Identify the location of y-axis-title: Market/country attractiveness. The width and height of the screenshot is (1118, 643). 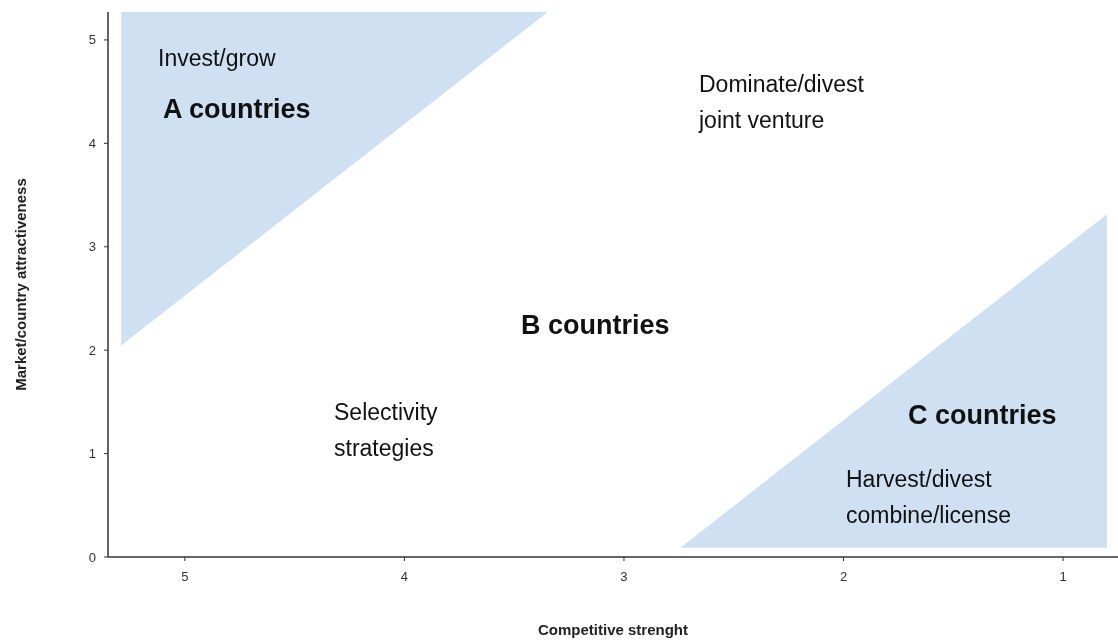
(20, 284).